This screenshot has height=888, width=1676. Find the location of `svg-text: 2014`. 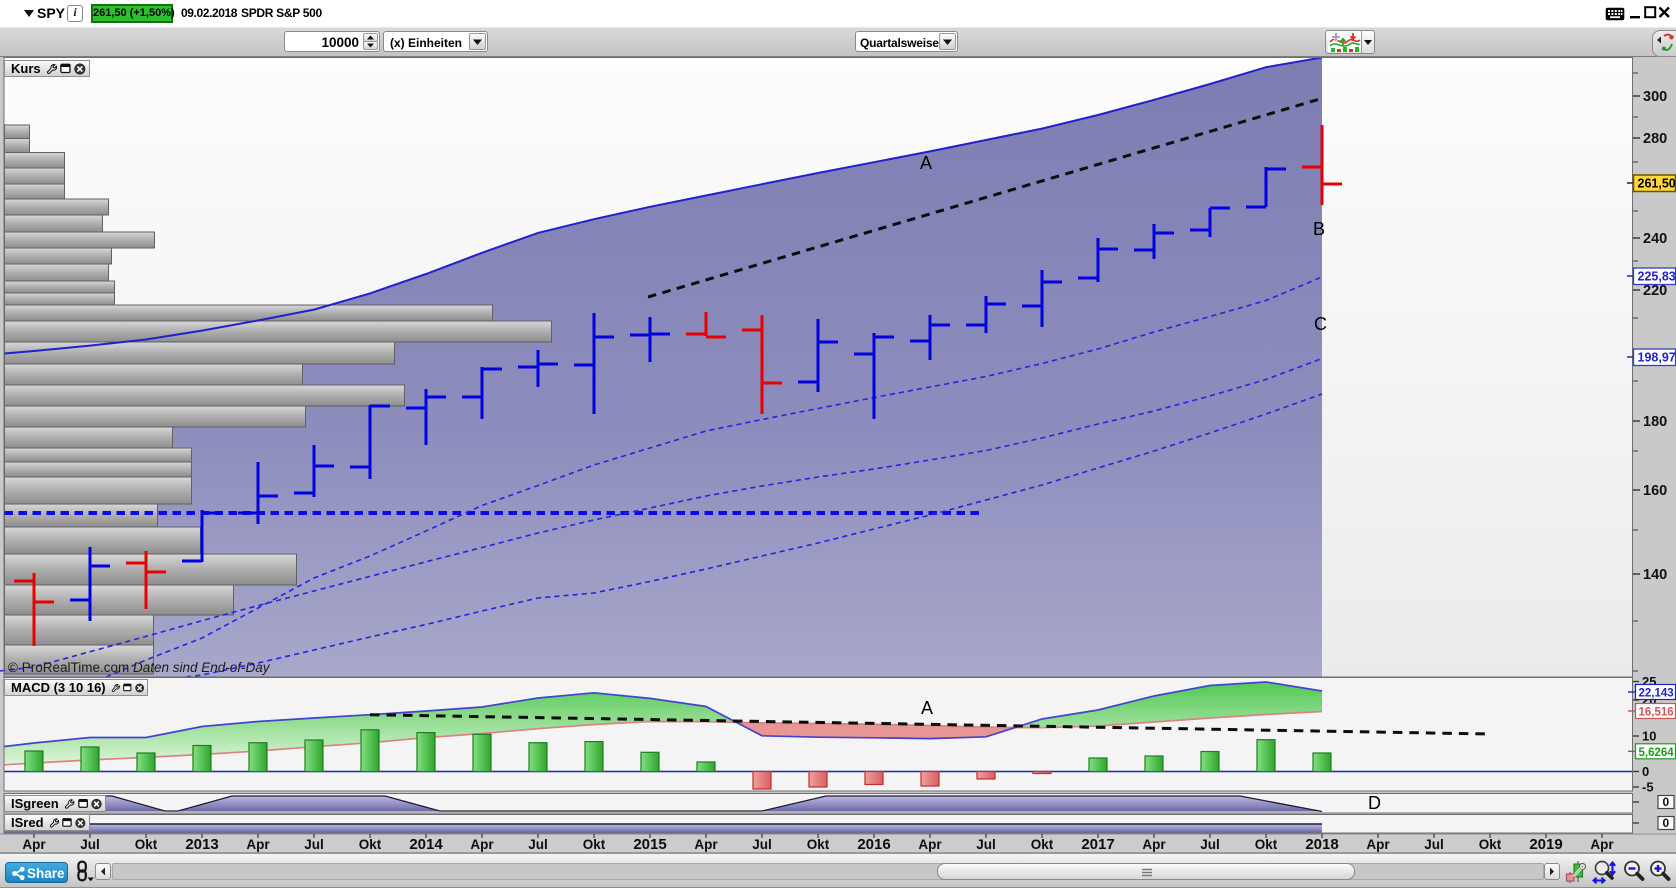

svg-text: 2014 is located at coordinates (426, 844).